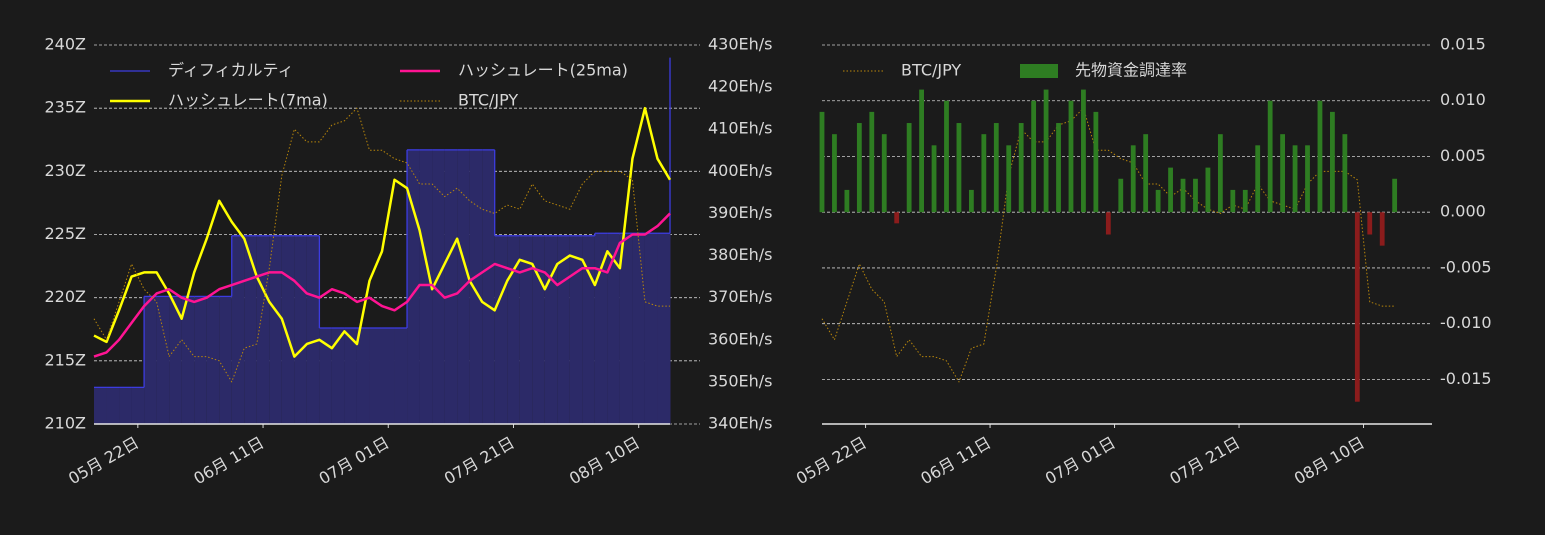  What do you see at coordinates (1466, 322) in the screenshot?
I see `y2-tick-label: -0.010` at bounding box center [1466, 322].